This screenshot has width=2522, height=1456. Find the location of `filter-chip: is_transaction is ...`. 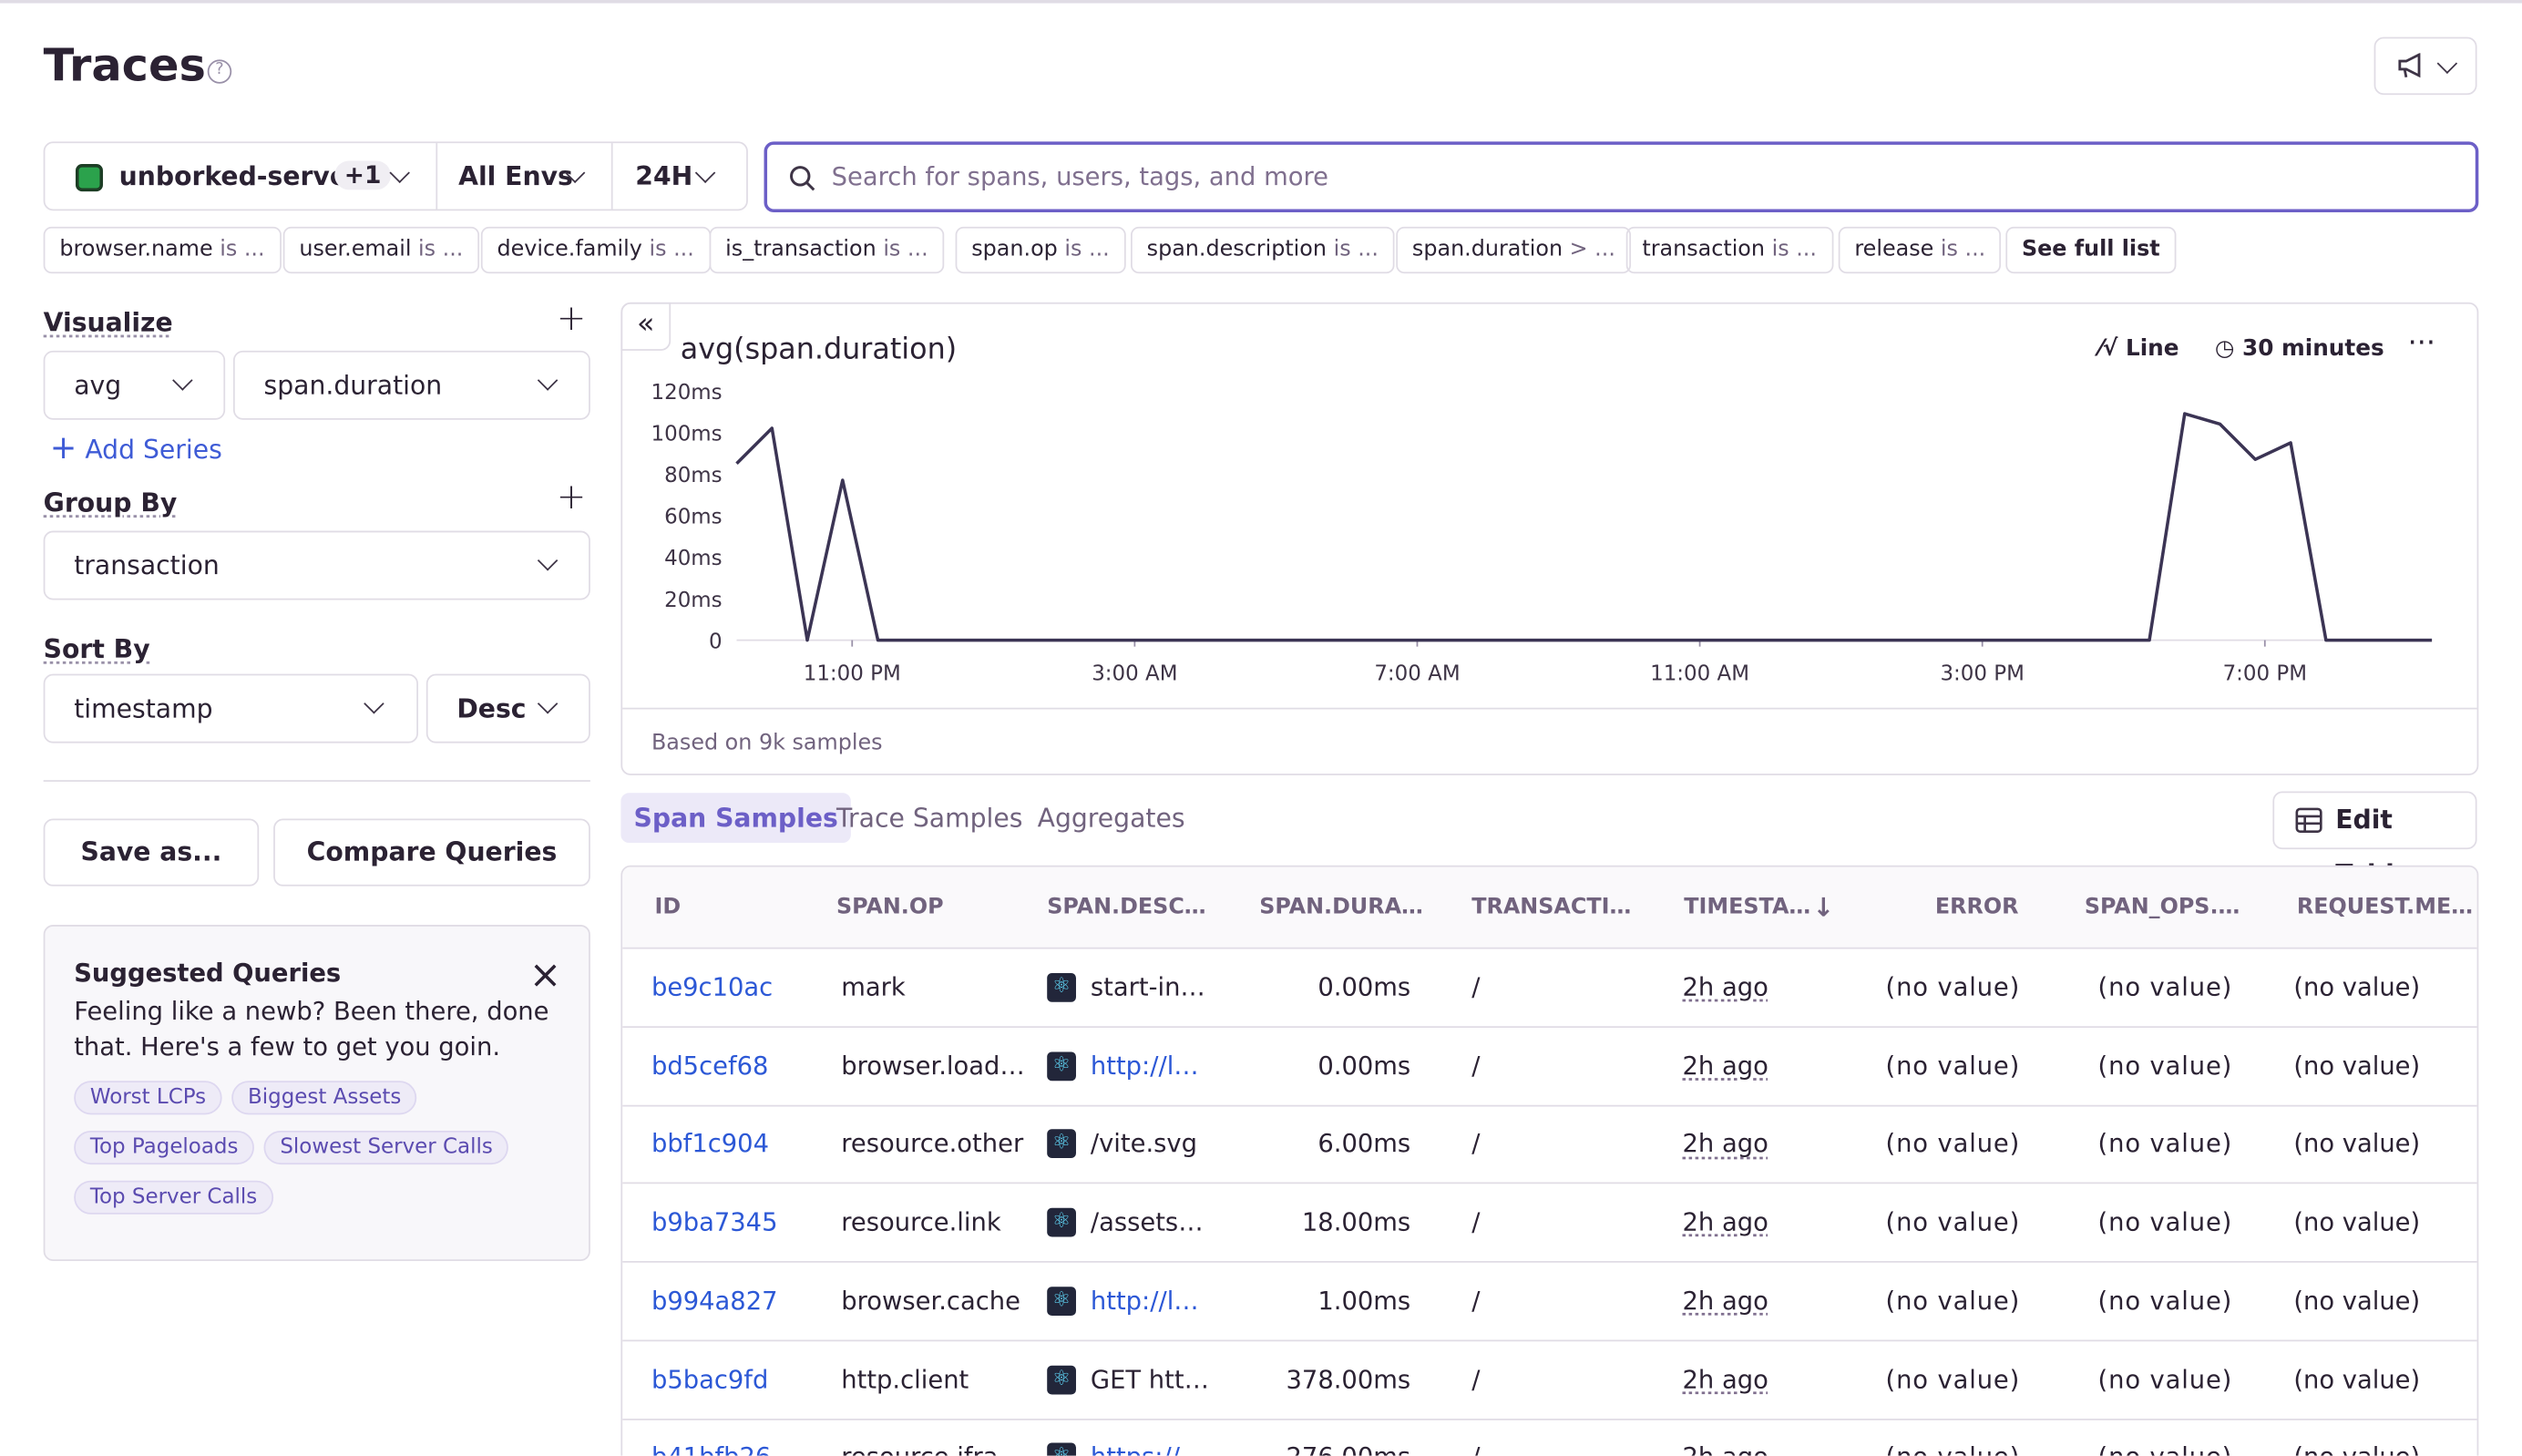

filter-chip: is_transaction is ... is located at coordinates (827, 250).